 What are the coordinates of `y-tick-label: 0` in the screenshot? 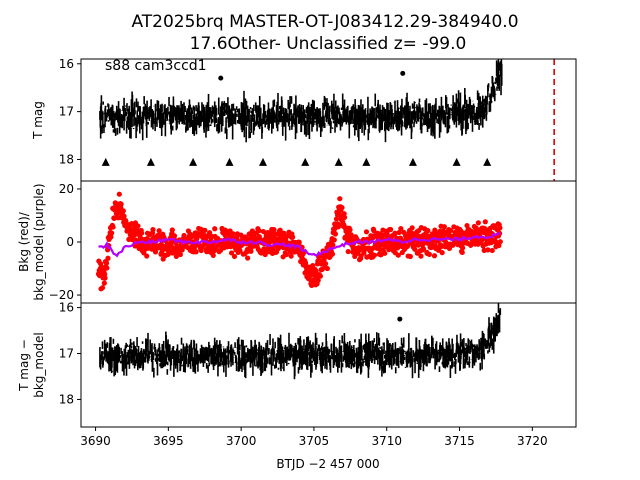 It's located at (70, 242).